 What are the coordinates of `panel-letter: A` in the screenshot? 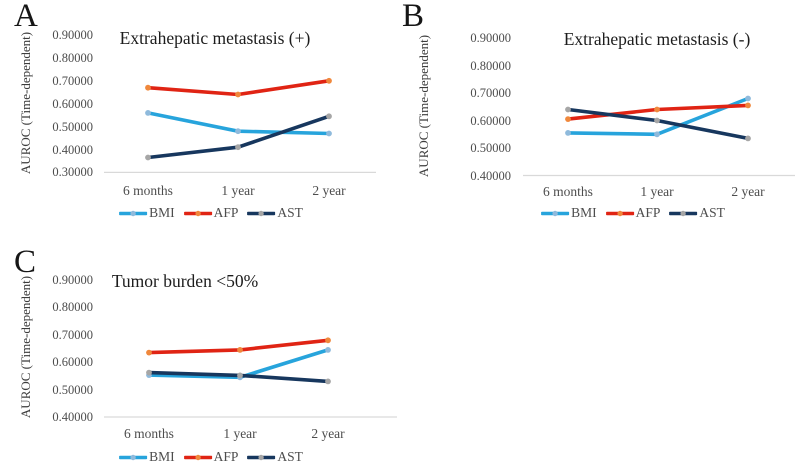 It's located at (26, 17).